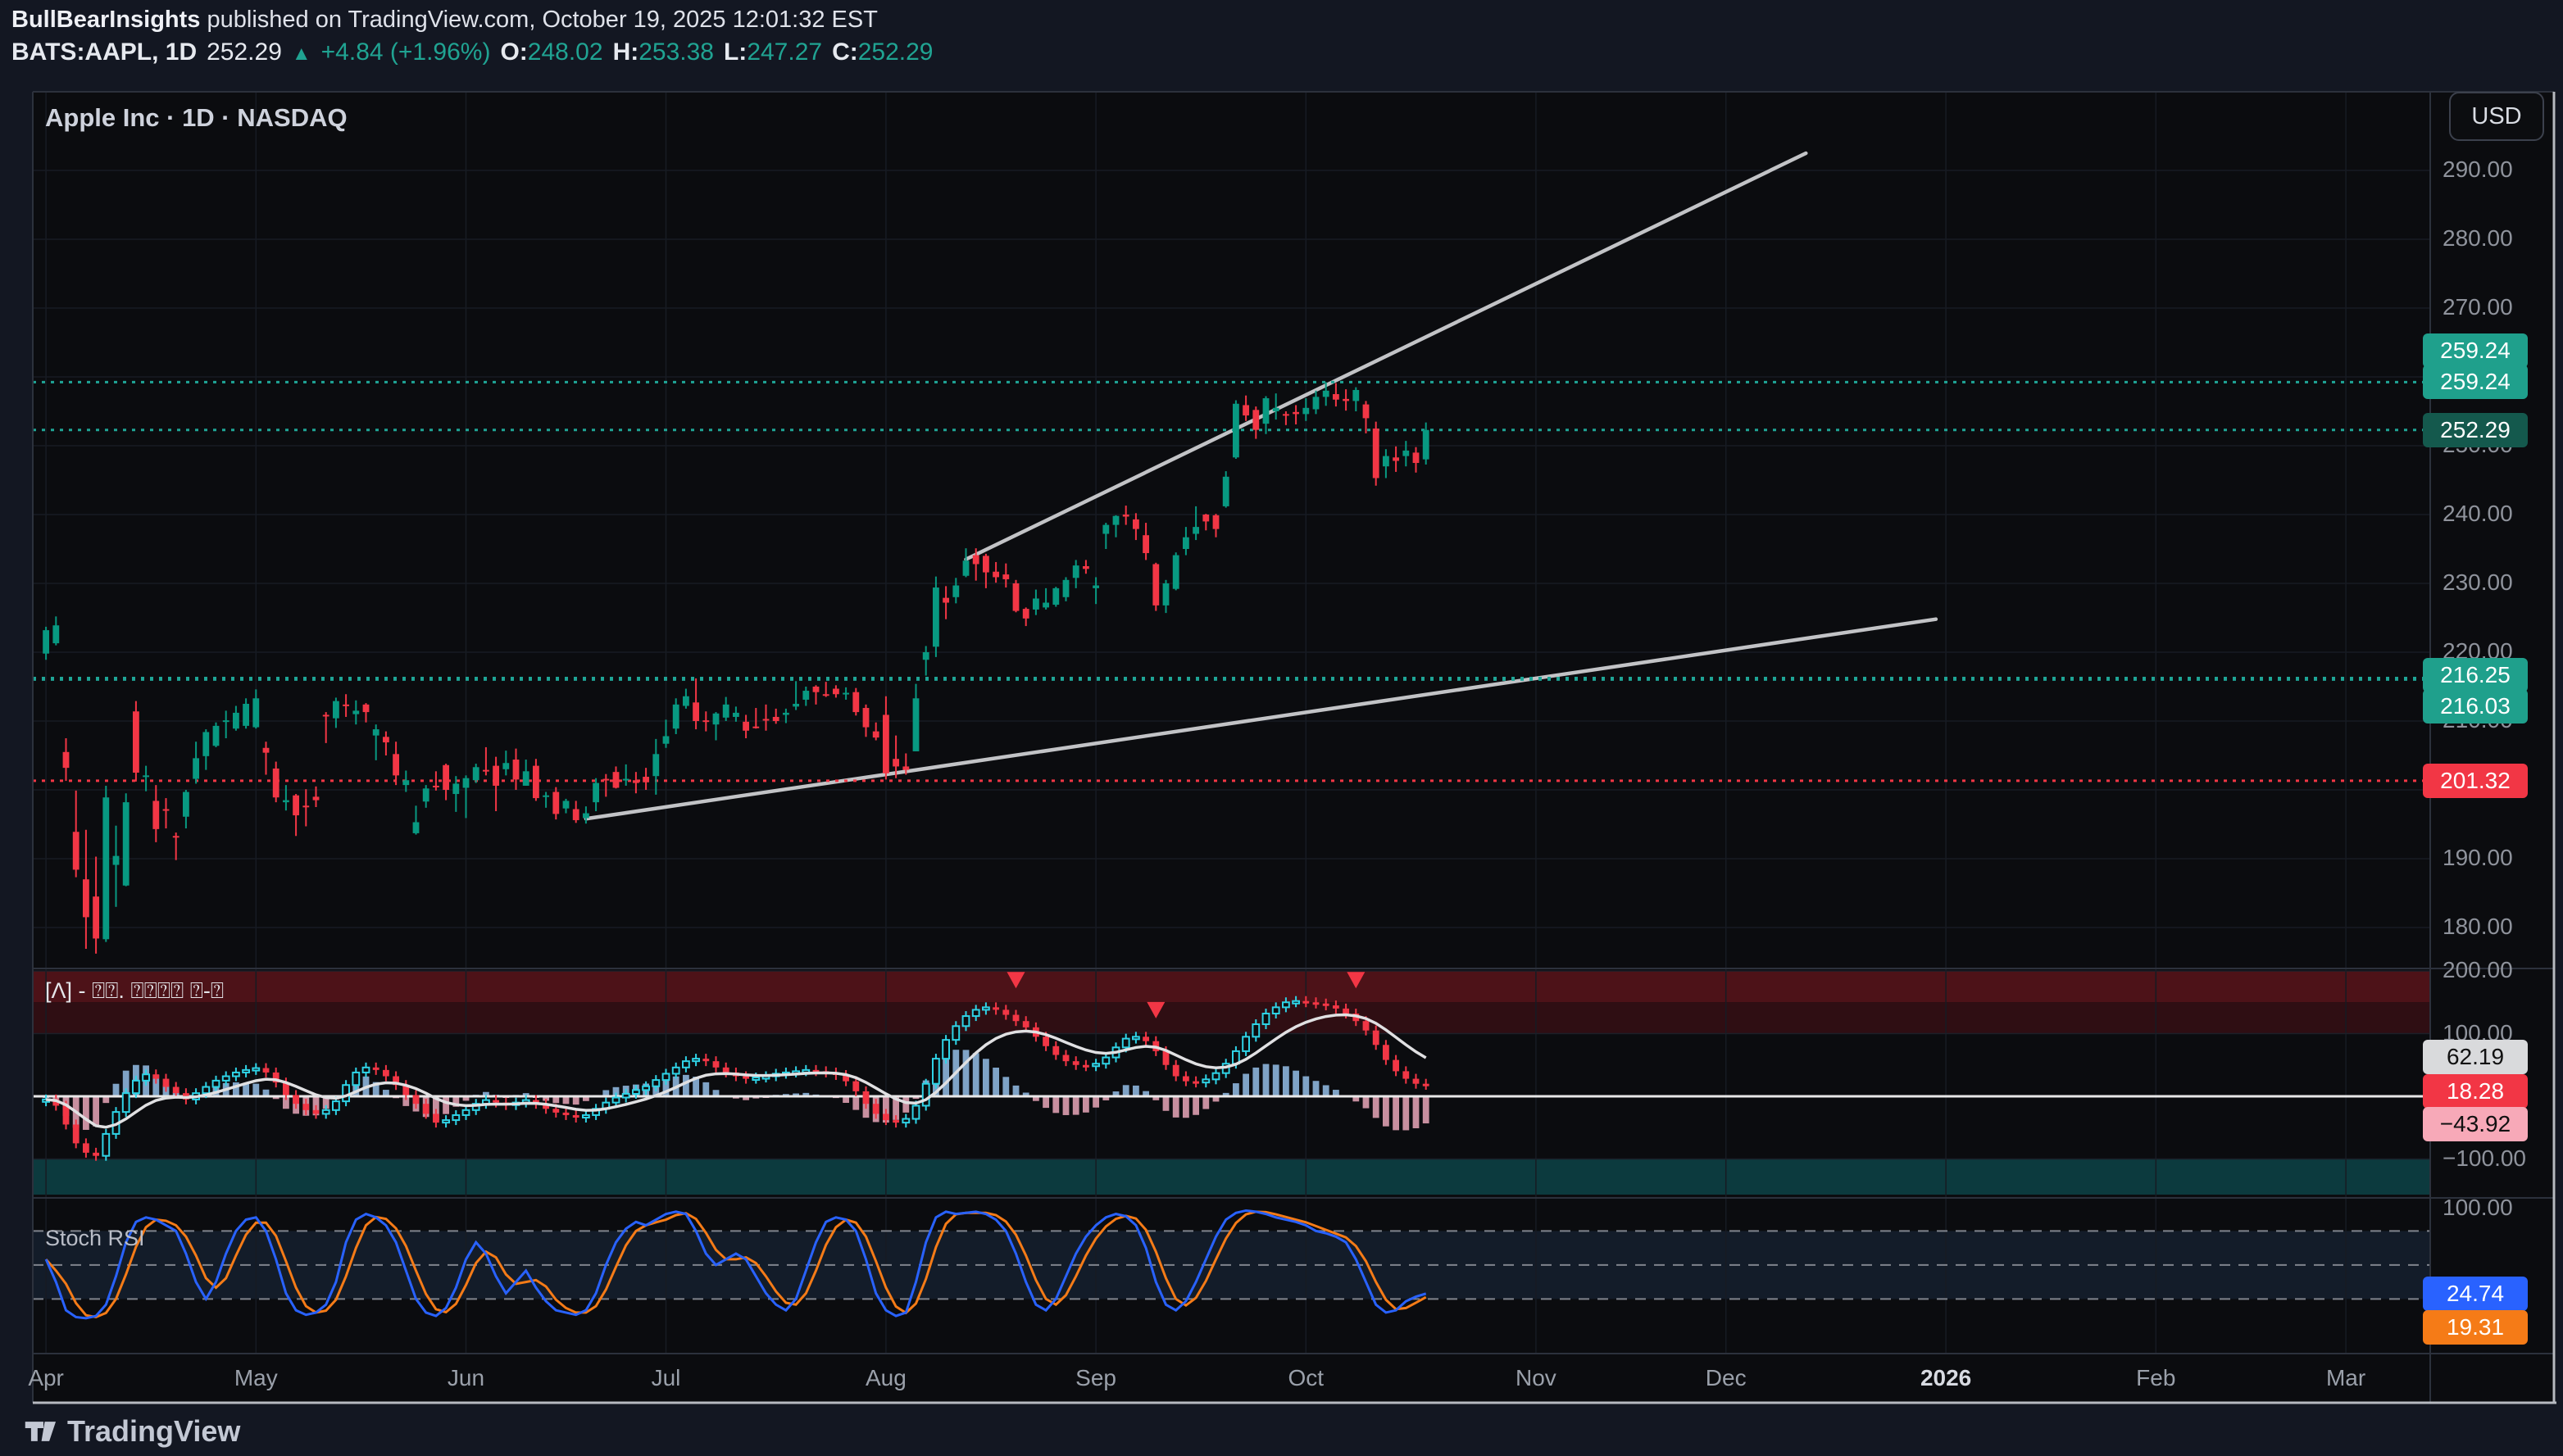 This screenshot has height=1456, width=2563. What do you see at coordinates (2478, 858) in the screenshot?
I see `price-axis-label: 190.00` at bounding box center [2478, 858].